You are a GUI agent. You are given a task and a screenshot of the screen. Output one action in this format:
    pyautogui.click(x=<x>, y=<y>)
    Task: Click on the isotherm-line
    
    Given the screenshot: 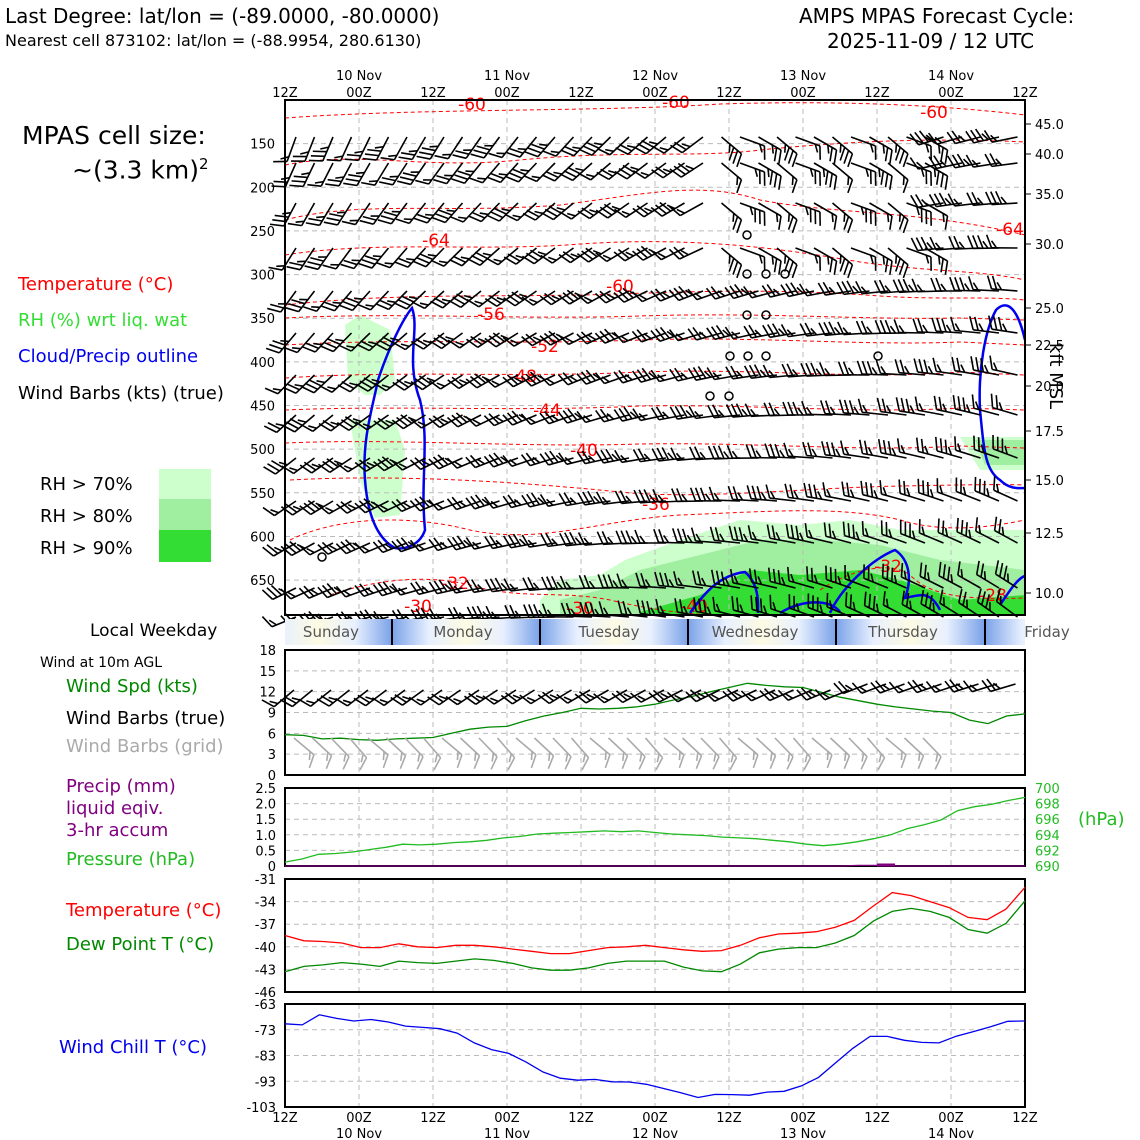 What is the action you would take?
    pyautogui.click(x=655, y=445)
    